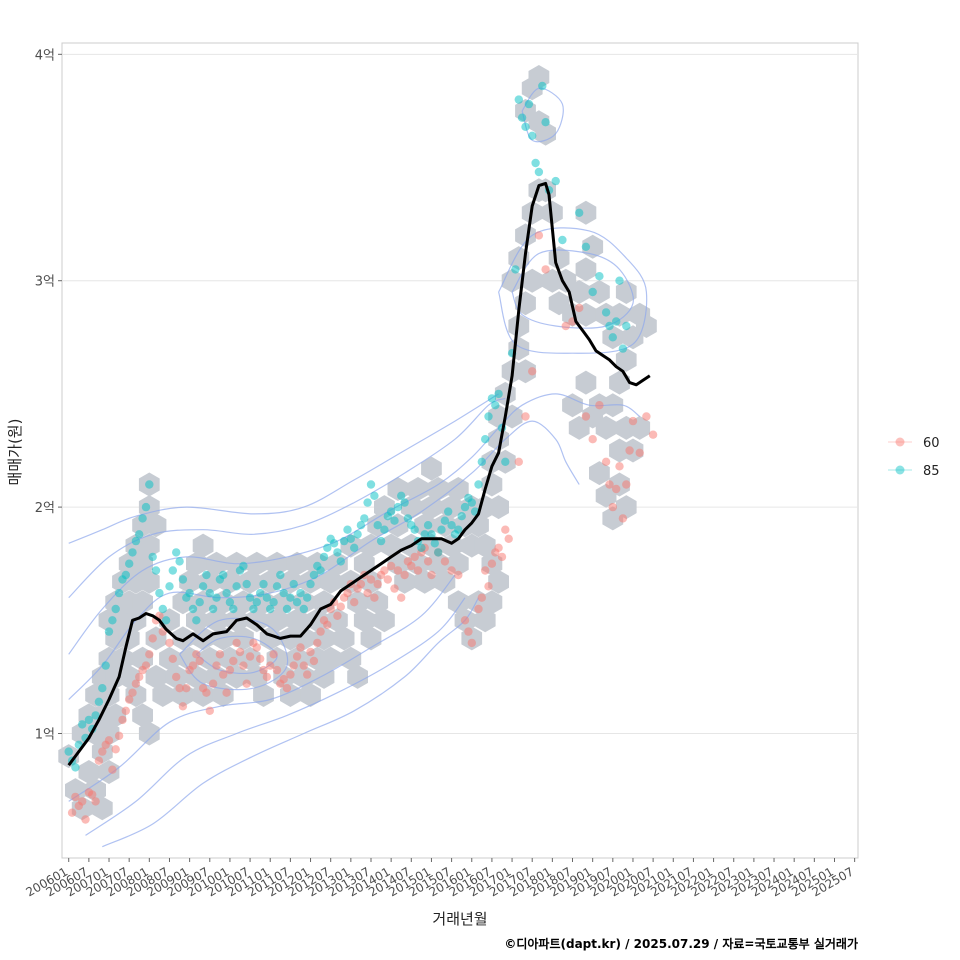 The image size is (960, 960). Describe the element at coordinates (15, 452) in the screenshot. I see `y-axis-title: 매매가(원)` at that location.